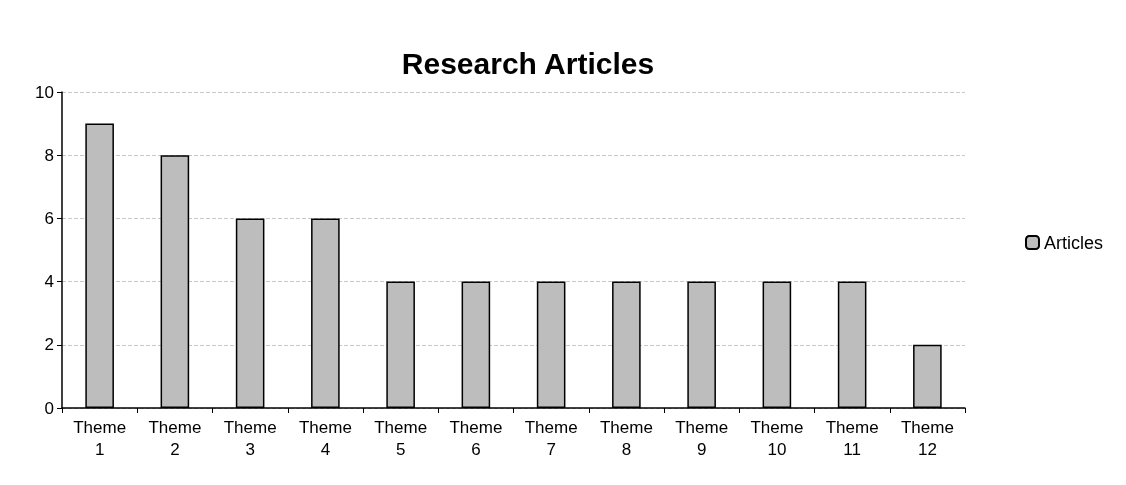 The image size is (1126, 485). Describe the element at coordinates (49, 282) in the screenshot. I see `y-tick-label: 4` at that location.